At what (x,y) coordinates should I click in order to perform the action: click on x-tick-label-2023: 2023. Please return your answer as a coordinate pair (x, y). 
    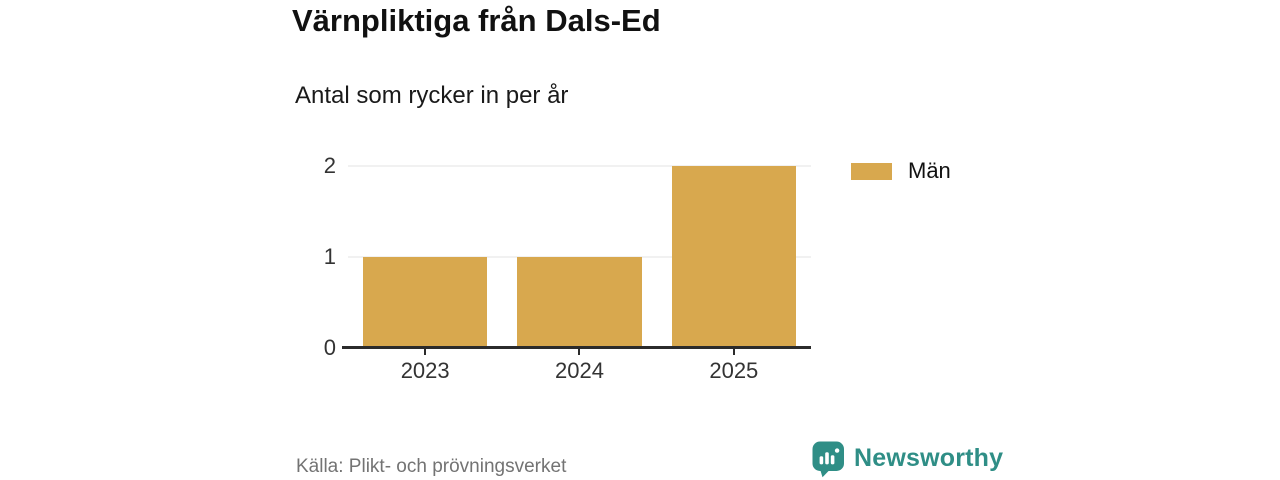
    Looking at the image, I should click on (425, 370).